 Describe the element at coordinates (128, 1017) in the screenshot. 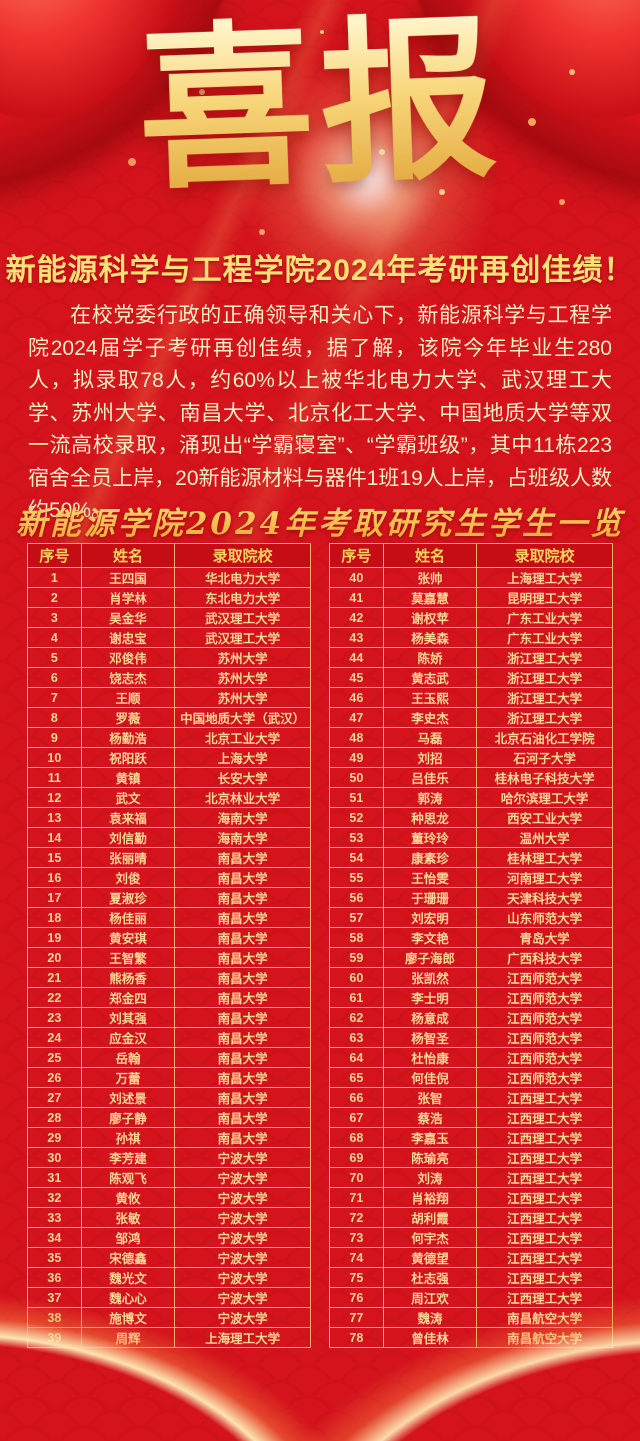

I see `cell-name: 刘其强` at that location.